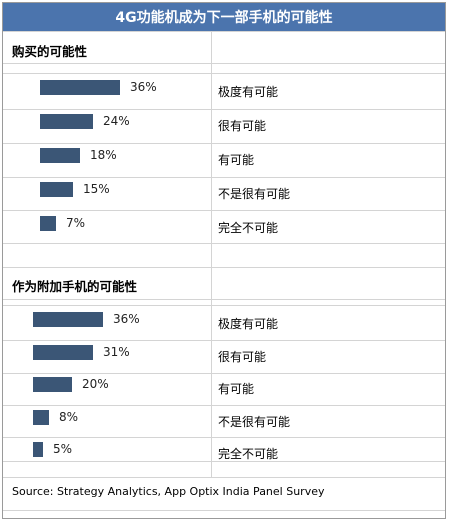  What do you see at coordinates (95, 384) in the screenshot?
I see `data-label: 20%` at bounding box center [95, 384].